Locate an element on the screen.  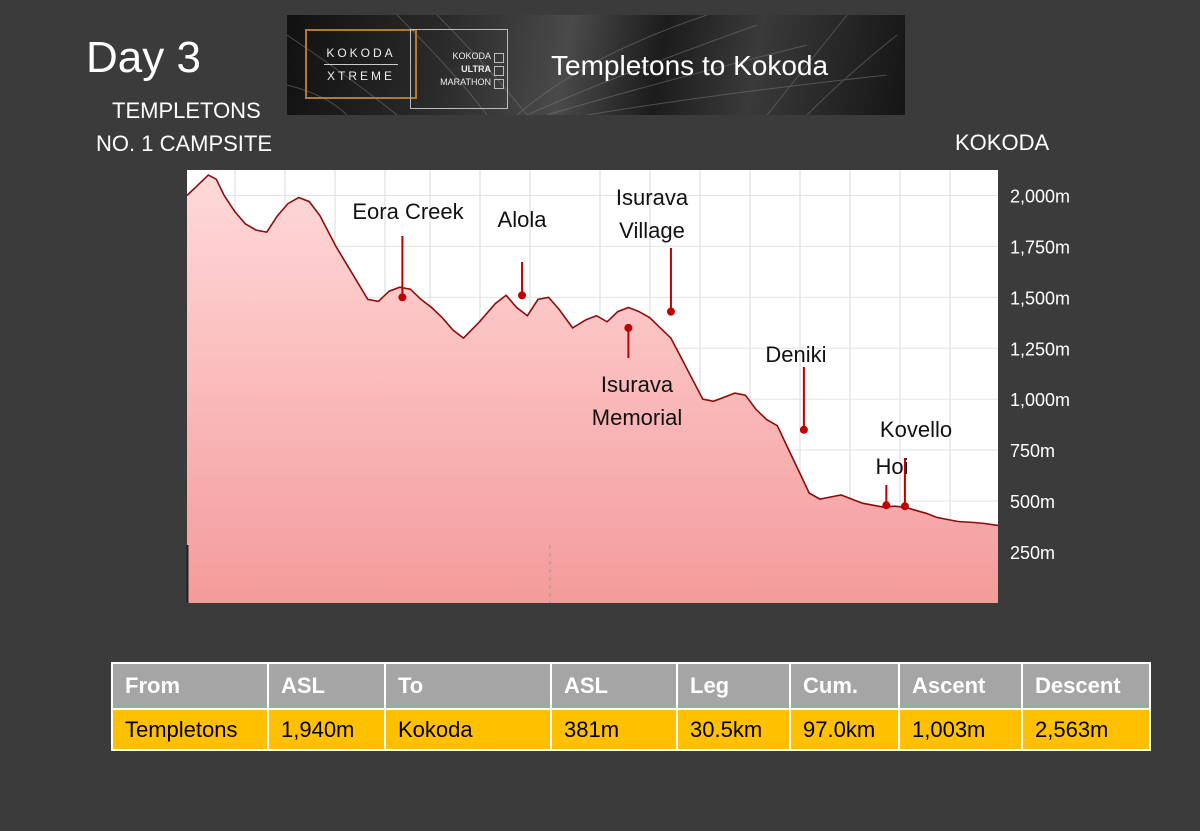
waypoint-label: Alola is located at coordinates (523, 219).